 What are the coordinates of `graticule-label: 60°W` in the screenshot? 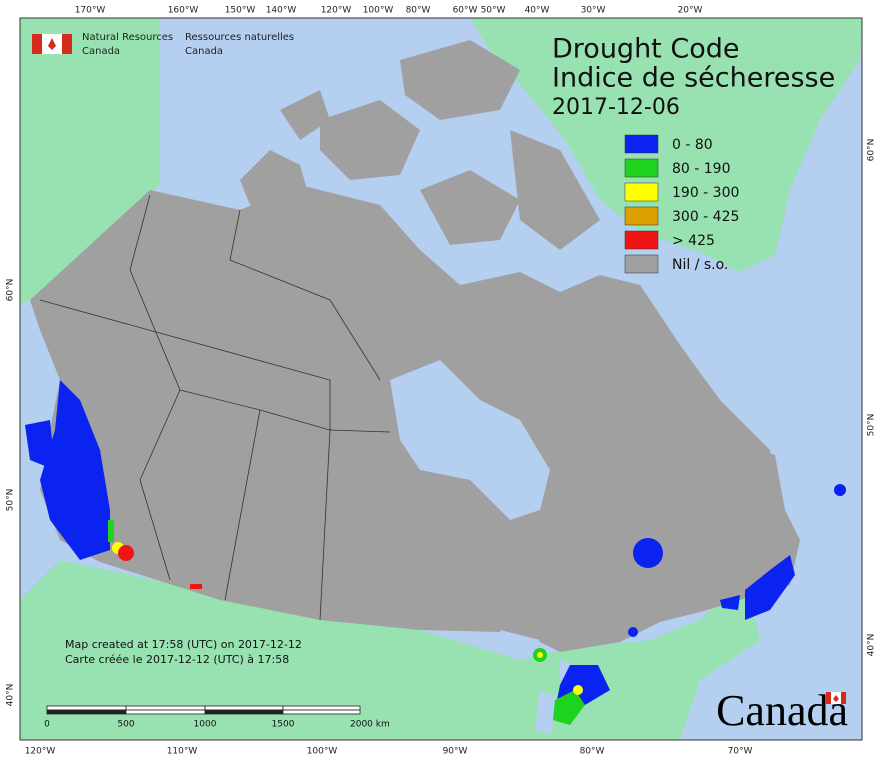 It's located at (465, 11).